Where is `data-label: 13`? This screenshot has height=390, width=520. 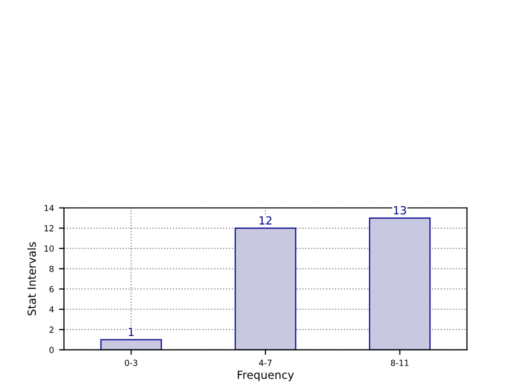
data-label: 13 is located at coordinates (400, 210).